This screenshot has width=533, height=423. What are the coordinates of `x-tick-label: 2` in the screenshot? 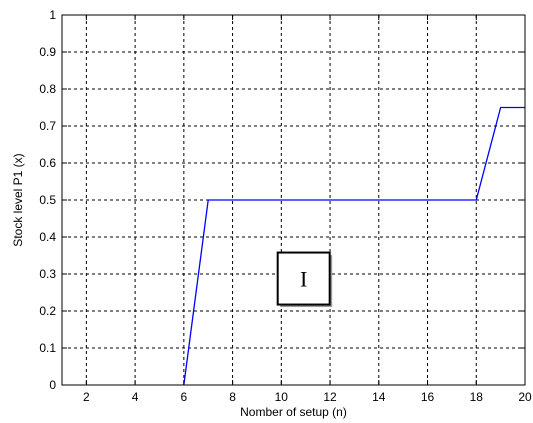 It's located at (86, 397).